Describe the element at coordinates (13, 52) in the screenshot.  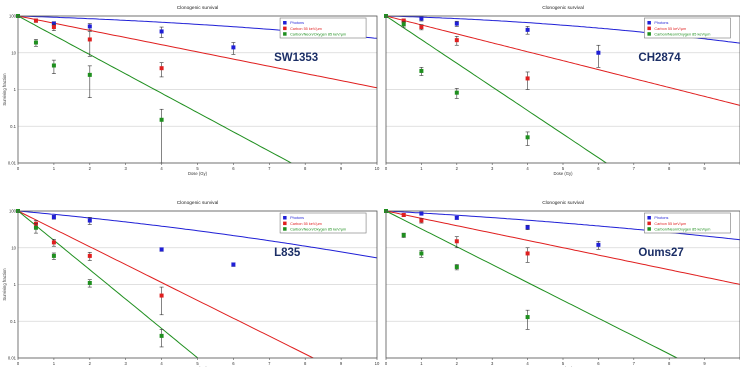
I see `y-tick-label: 10` at that location.